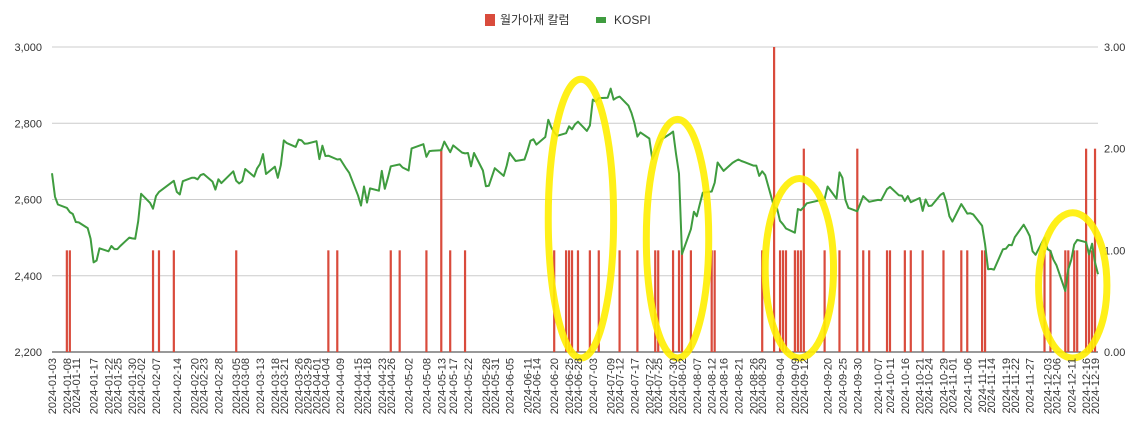 The image size is (1139, 432). I want to click on left-tick-label: 2,400, so click(28, 277).